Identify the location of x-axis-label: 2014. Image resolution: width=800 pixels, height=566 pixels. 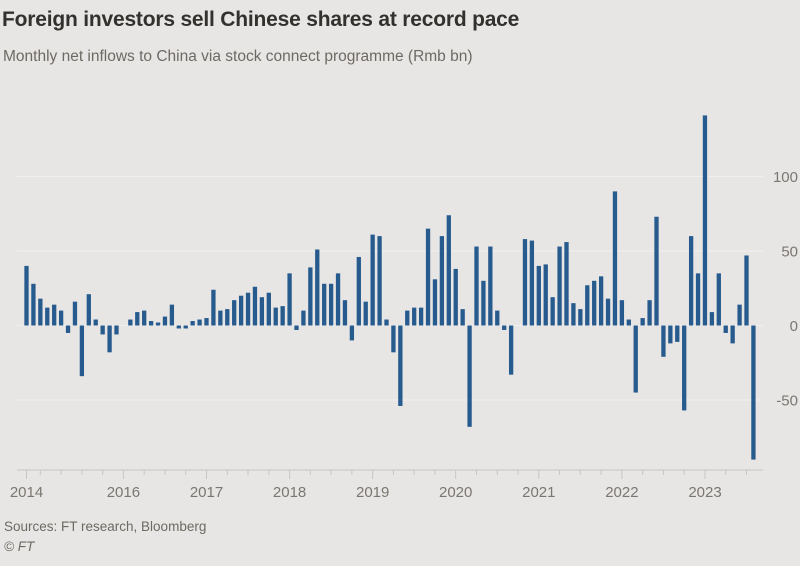
(26, 492).